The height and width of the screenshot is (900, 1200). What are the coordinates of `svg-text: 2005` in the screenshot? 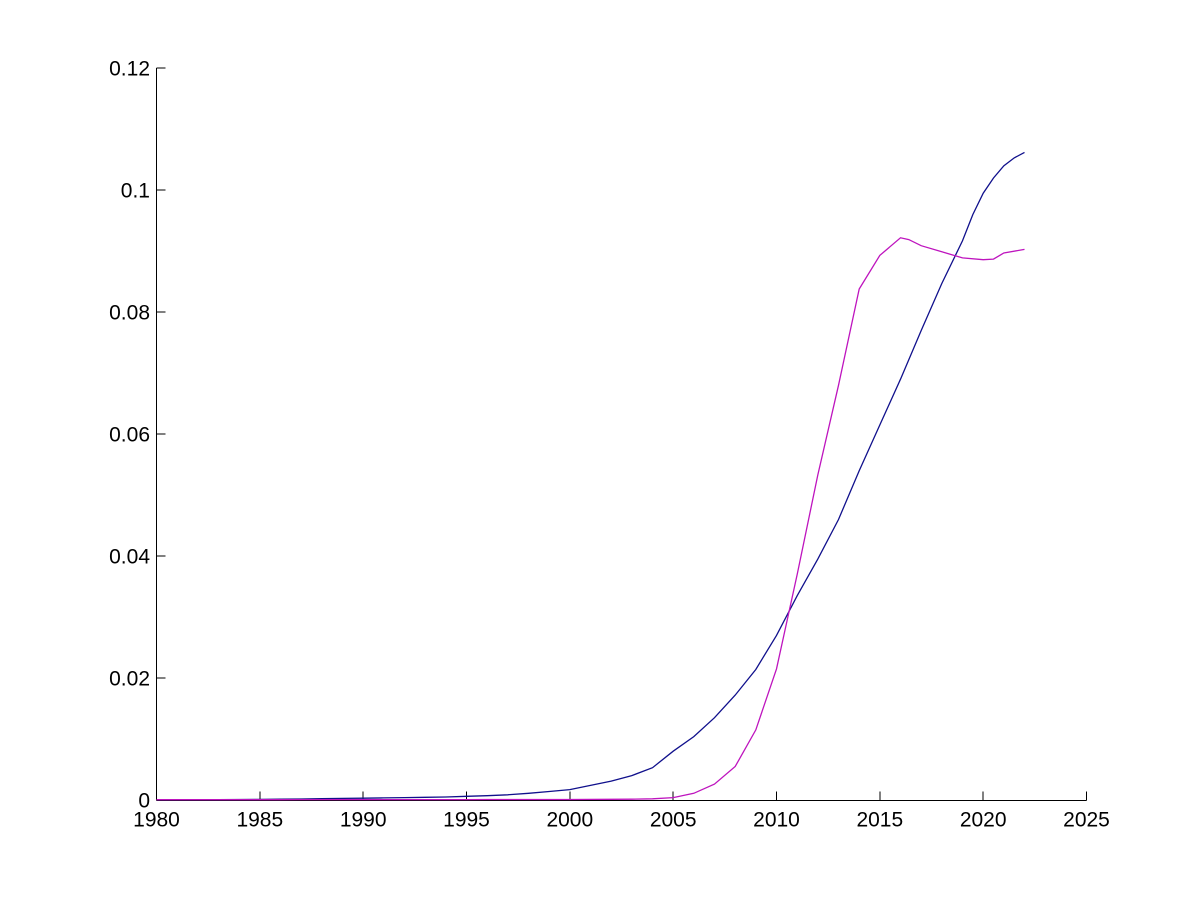 It's located at (673, 820).